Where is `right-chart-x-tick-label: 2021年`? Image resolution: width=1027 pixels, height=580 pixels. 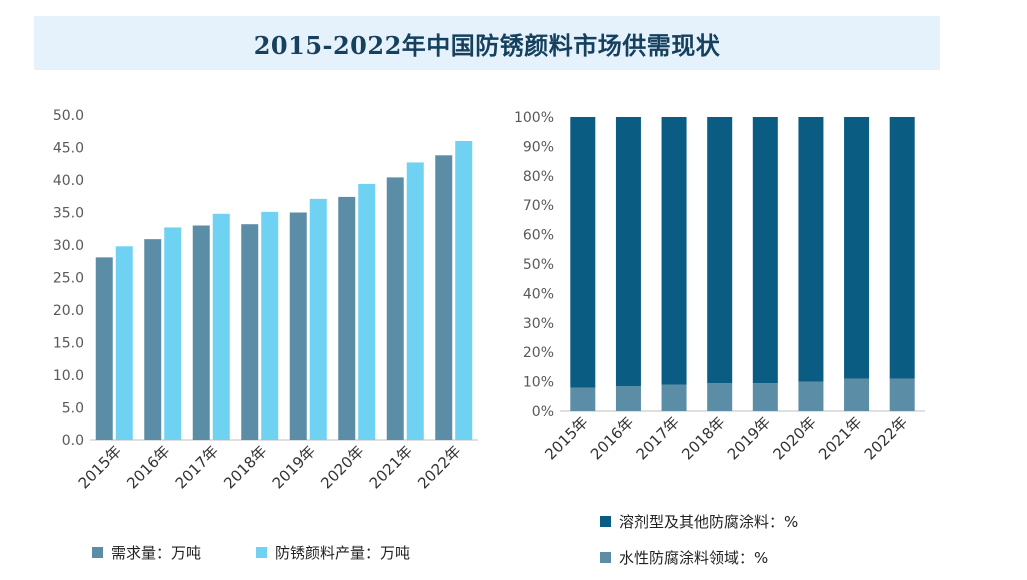 right-chart-x-tick-label: 2021年 is located at coordinates (840, 438).